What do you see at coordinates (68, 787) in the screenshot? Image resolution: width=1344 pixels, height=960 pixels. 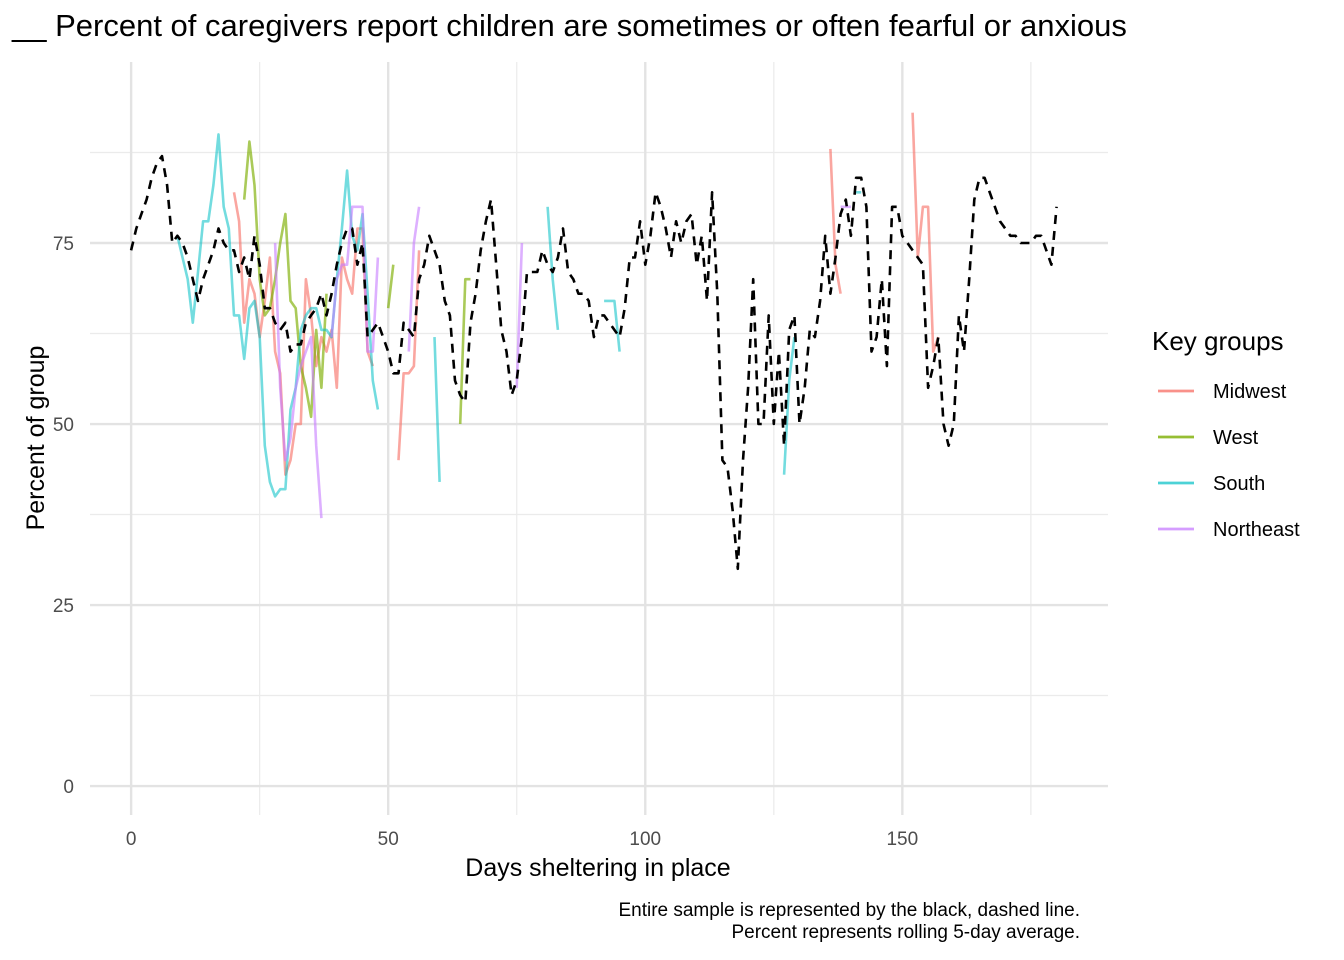 I see `y-tick-label: 0` at bounding box center [68, 787].